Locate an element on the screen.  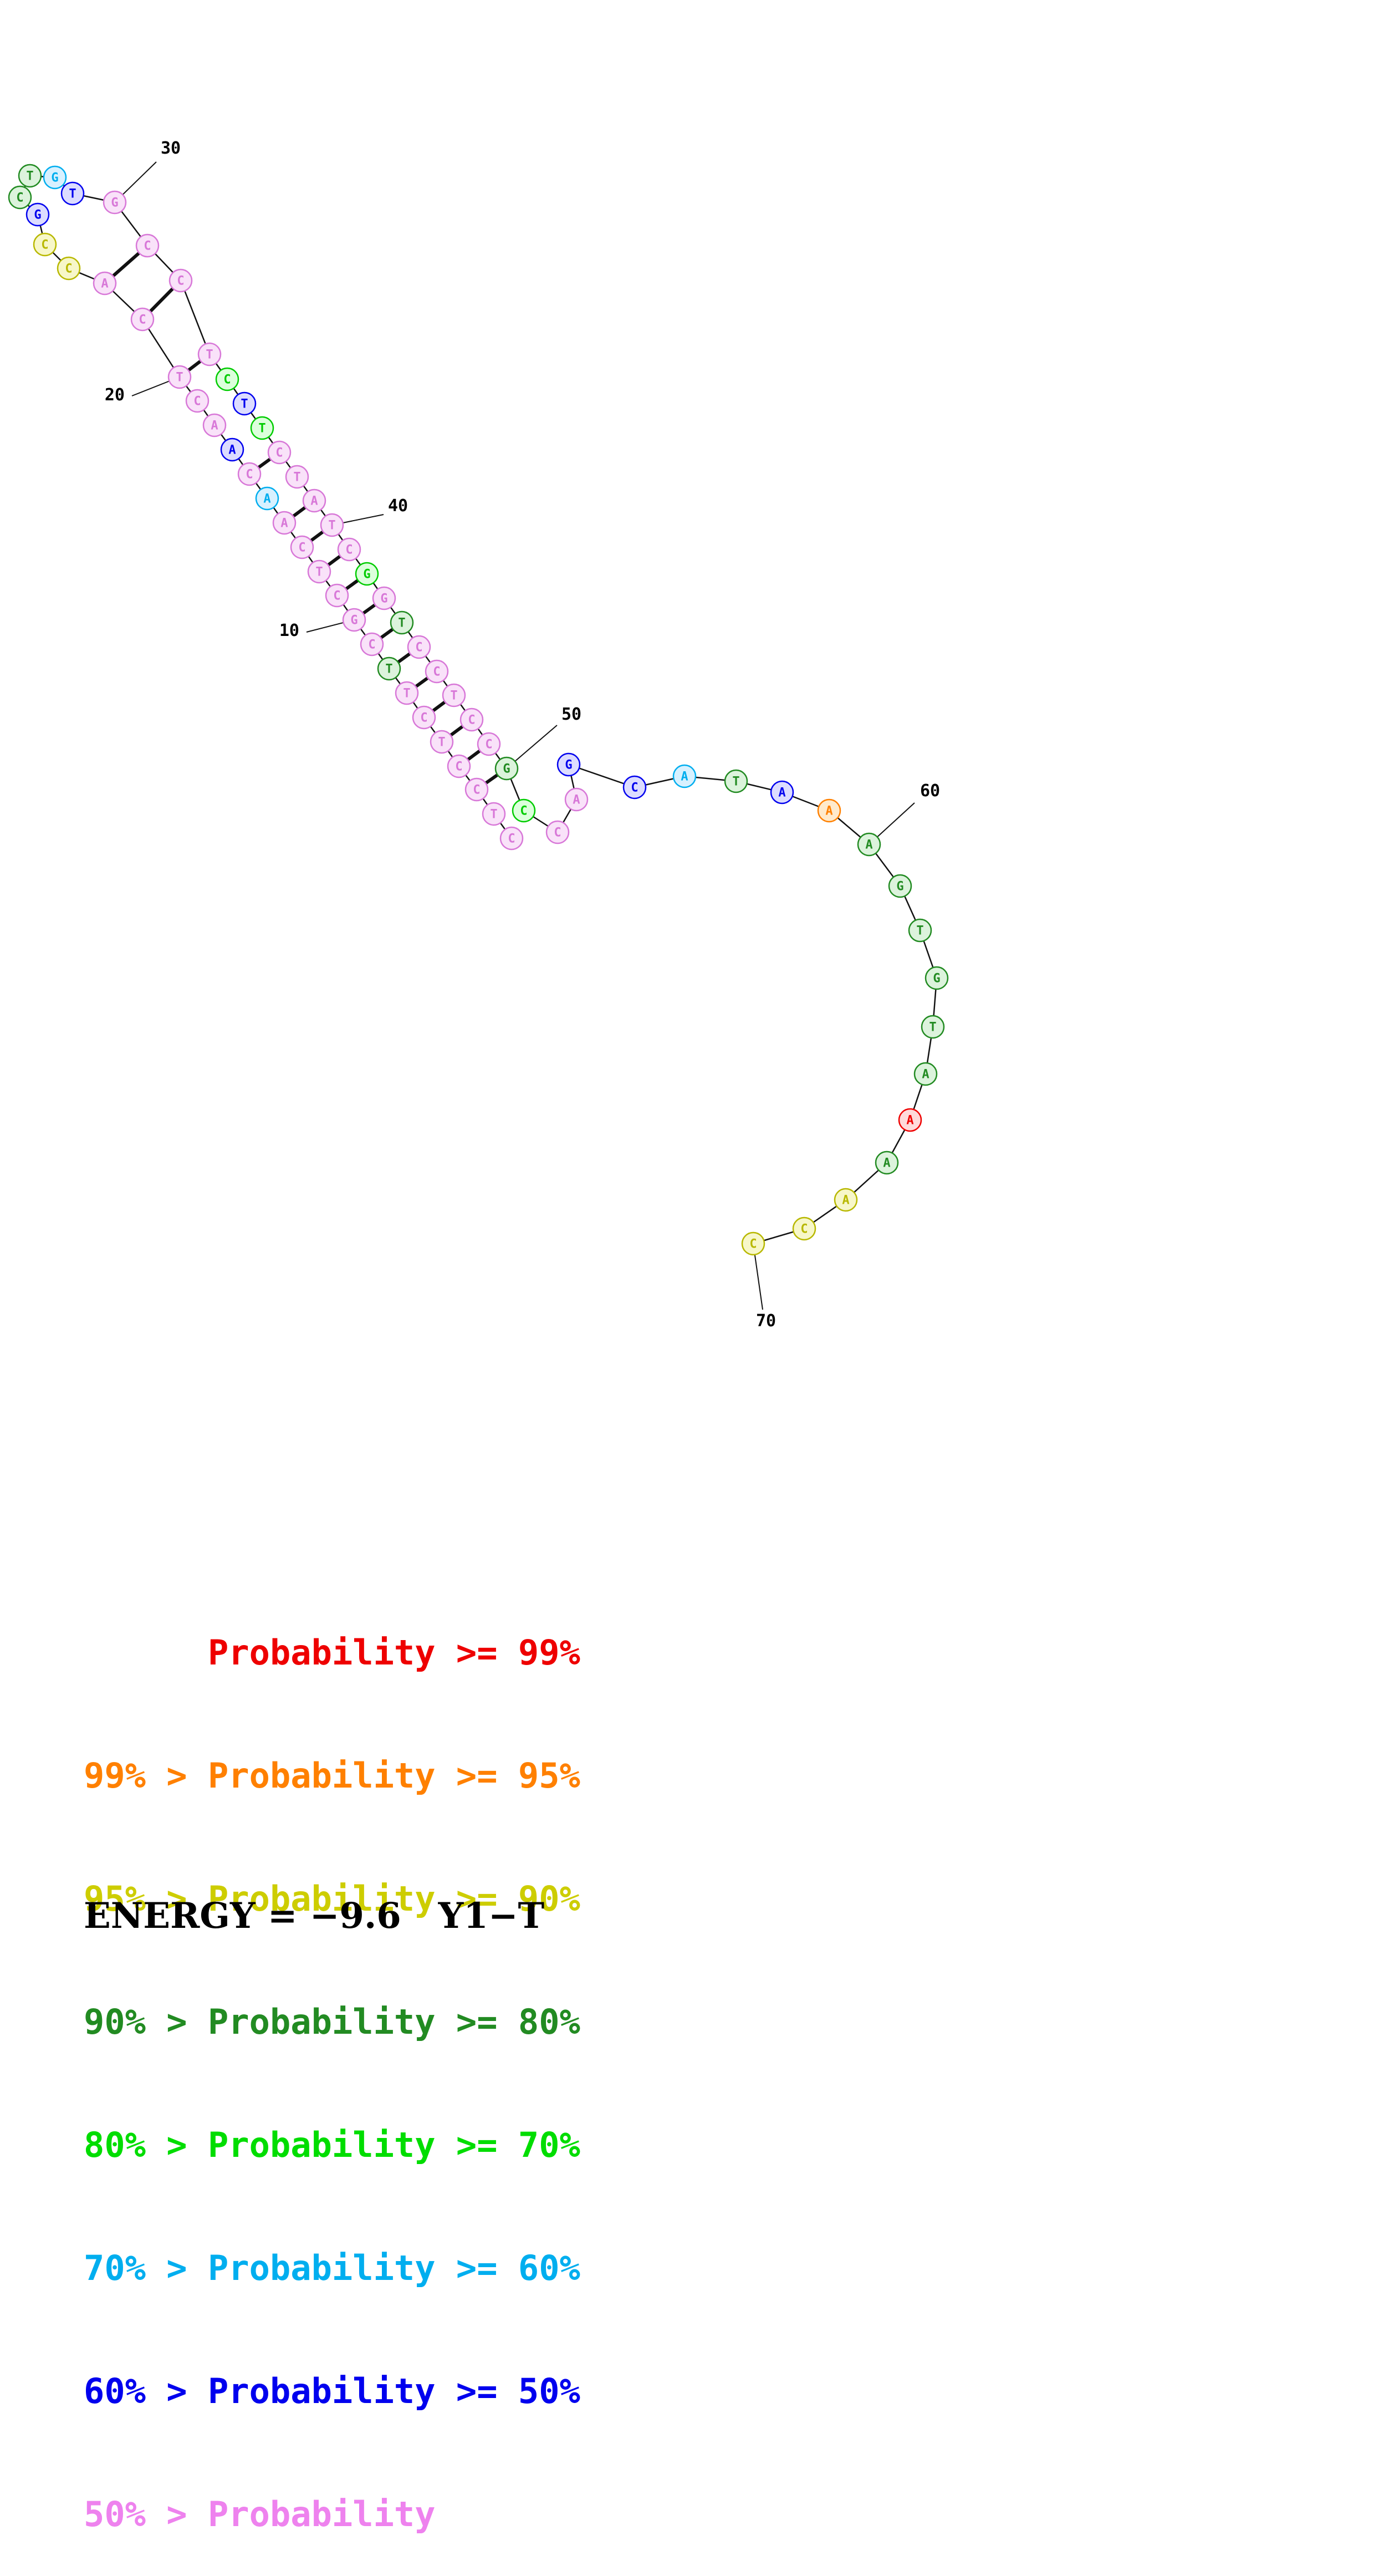
legend-row-lt50: 50% > Probability is located at coordinates (260, 2514).